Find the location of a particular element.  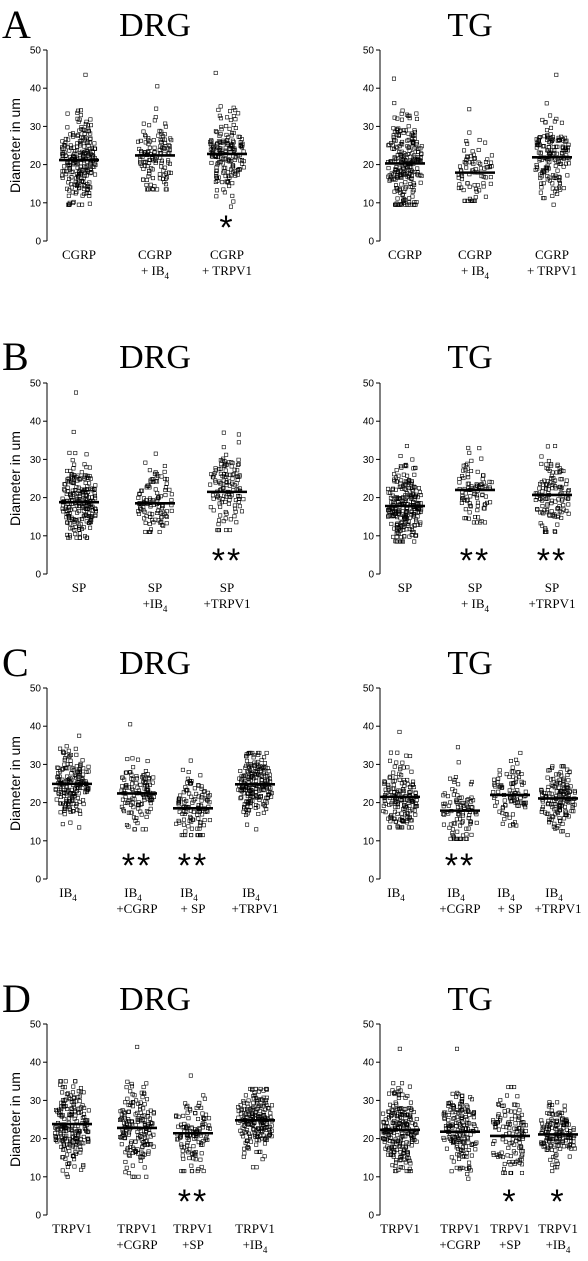

panel-letter-a: A is located at coordinates (16, 24).